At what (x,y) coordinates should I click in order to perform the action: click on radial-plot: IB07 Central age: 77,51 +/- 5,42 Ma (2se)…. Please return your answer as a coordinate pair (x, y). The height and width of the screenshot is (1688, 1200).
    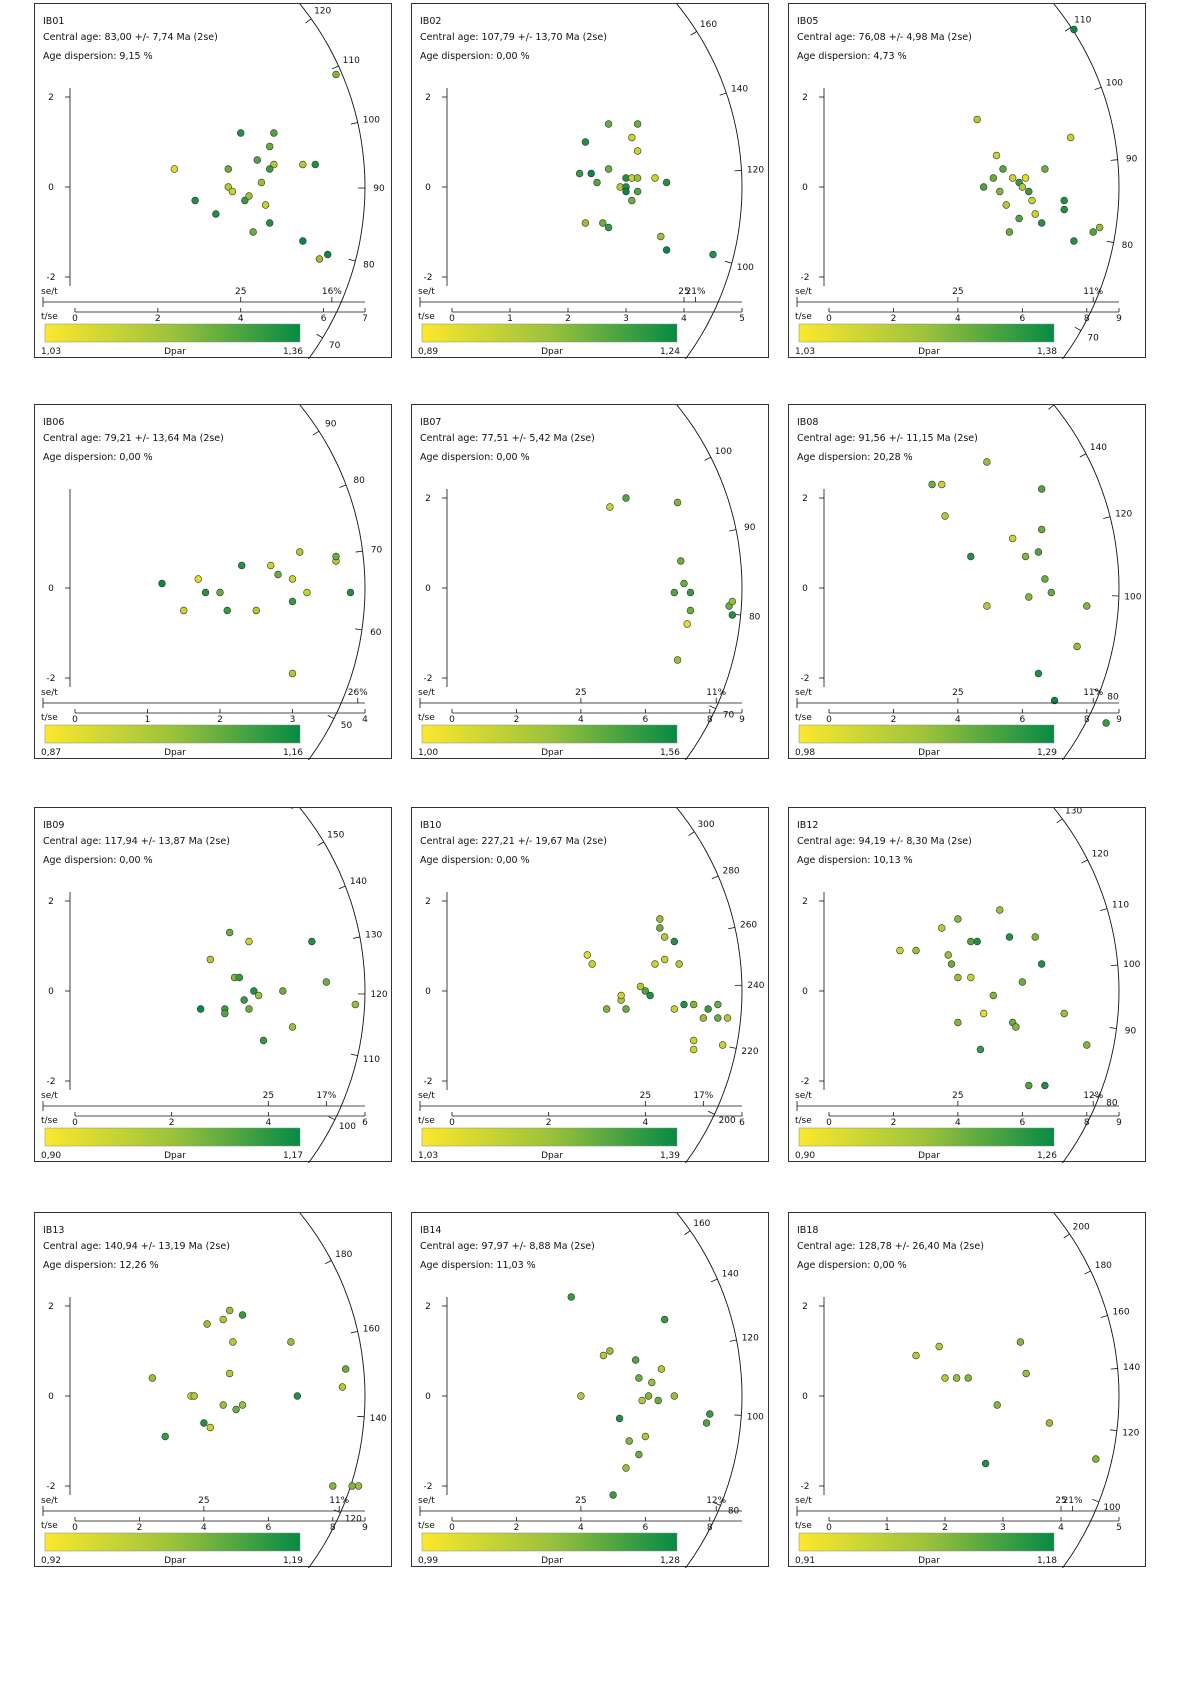
    Looking at the image, I should click on (589, 582).